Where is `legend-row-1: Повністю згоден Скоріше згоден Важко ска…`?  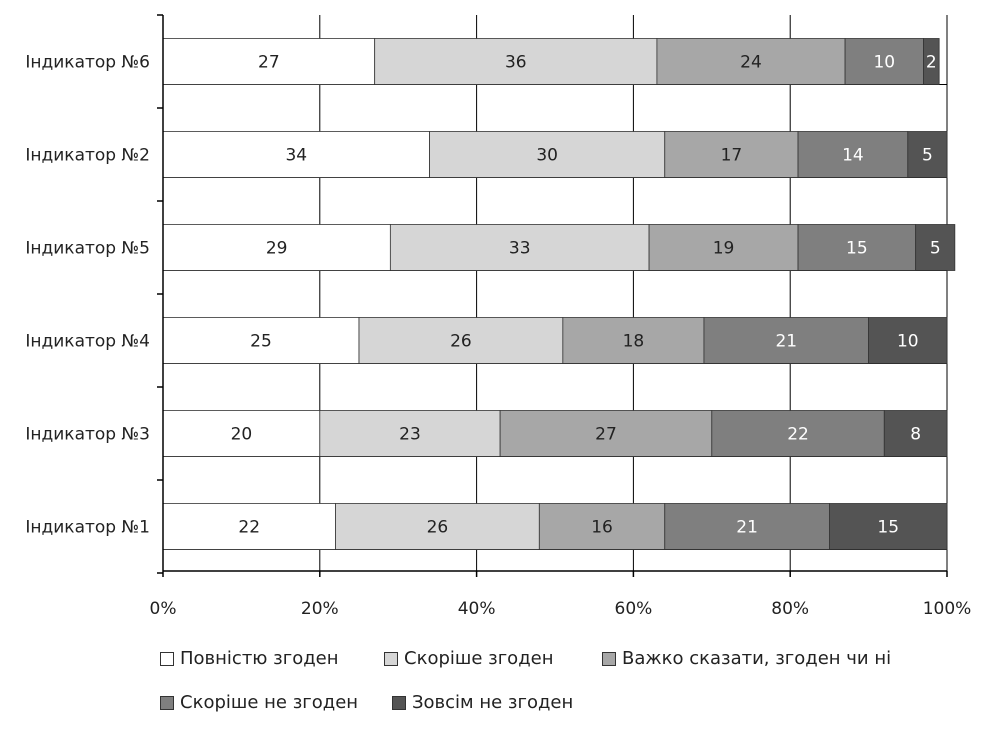 legend-row-1: Повністю згоден Скоріше згоден Важко ска… is located at coordinates (560, 660).